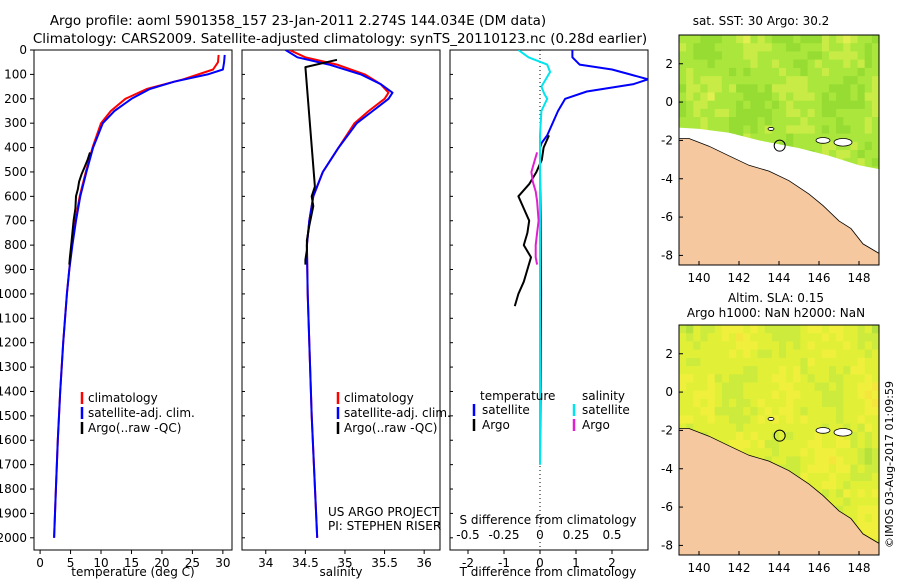  What do you see at coordinates (779, 486) in the screenshot?
I see `sla-land` at bounding box center [779, 486].